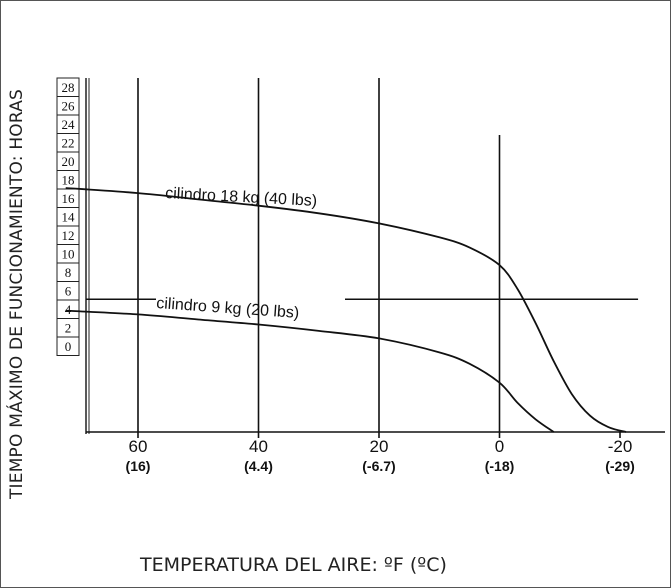 The image size is (671, 588). I want to click on y-tick-label: 8, so click(68, 272).